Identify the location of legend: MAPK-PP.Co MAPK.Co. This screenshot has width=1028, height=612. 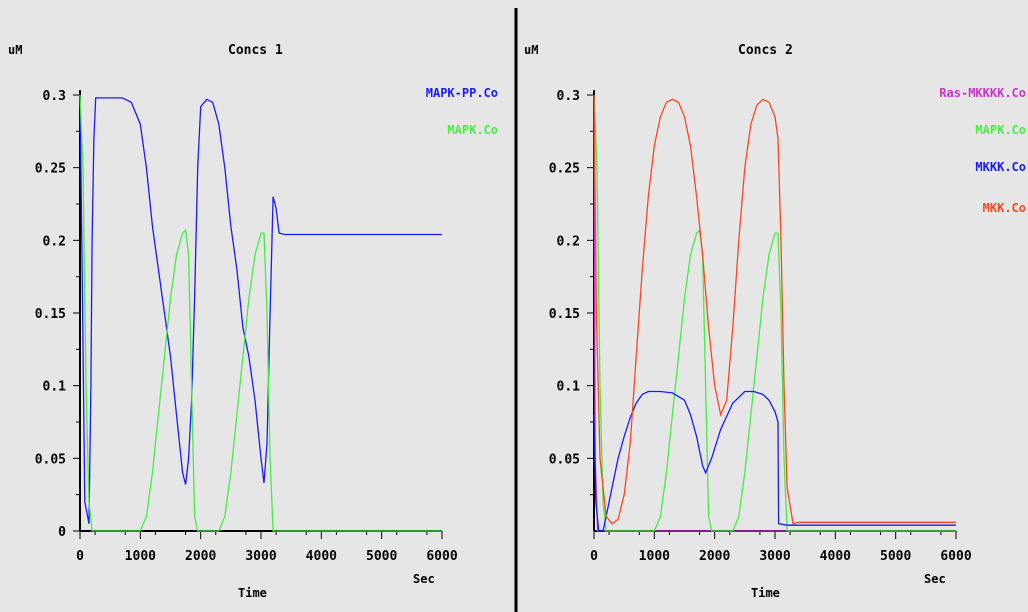
(462, 111).